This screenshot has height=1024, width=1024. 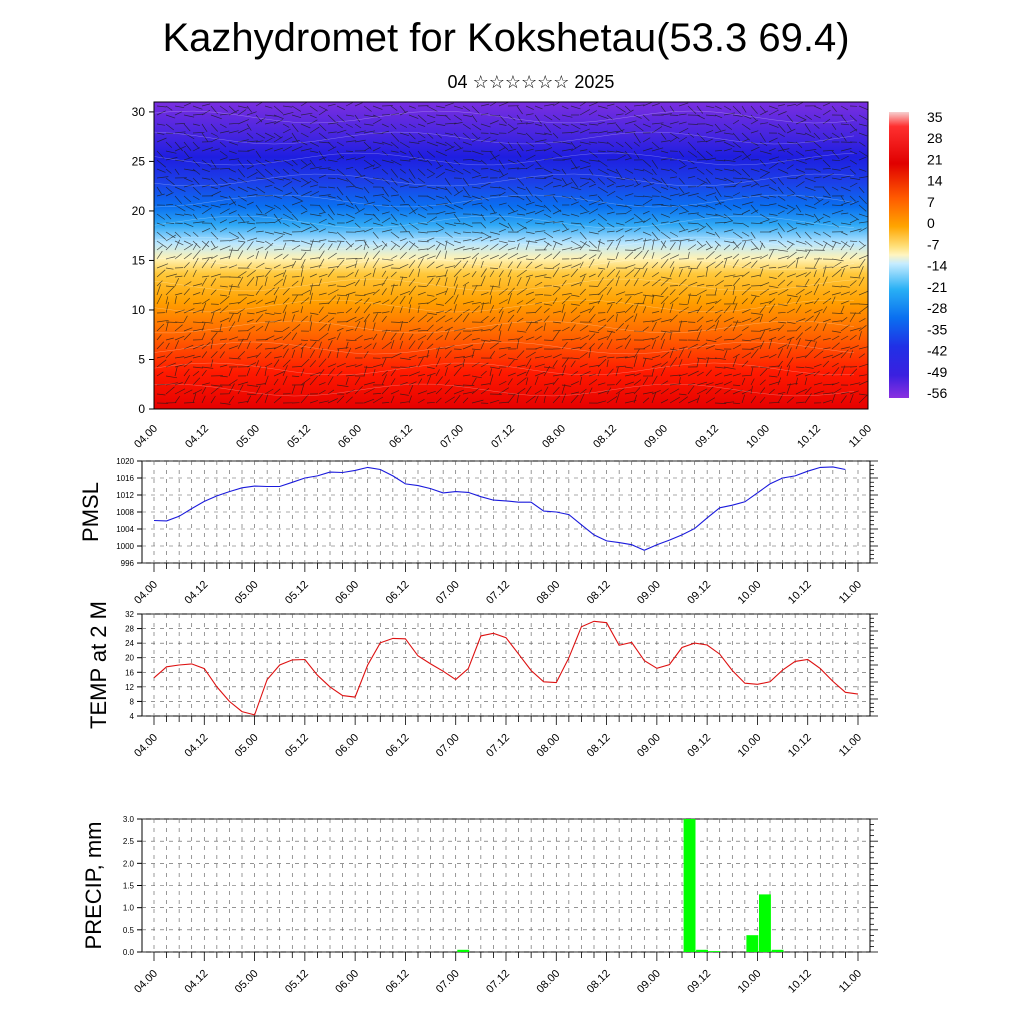 What do you see at coordinates (125, 478) in the screenshot?
I see `pmsl-y-tick-label: 1016` at bounding box center [125, 478].